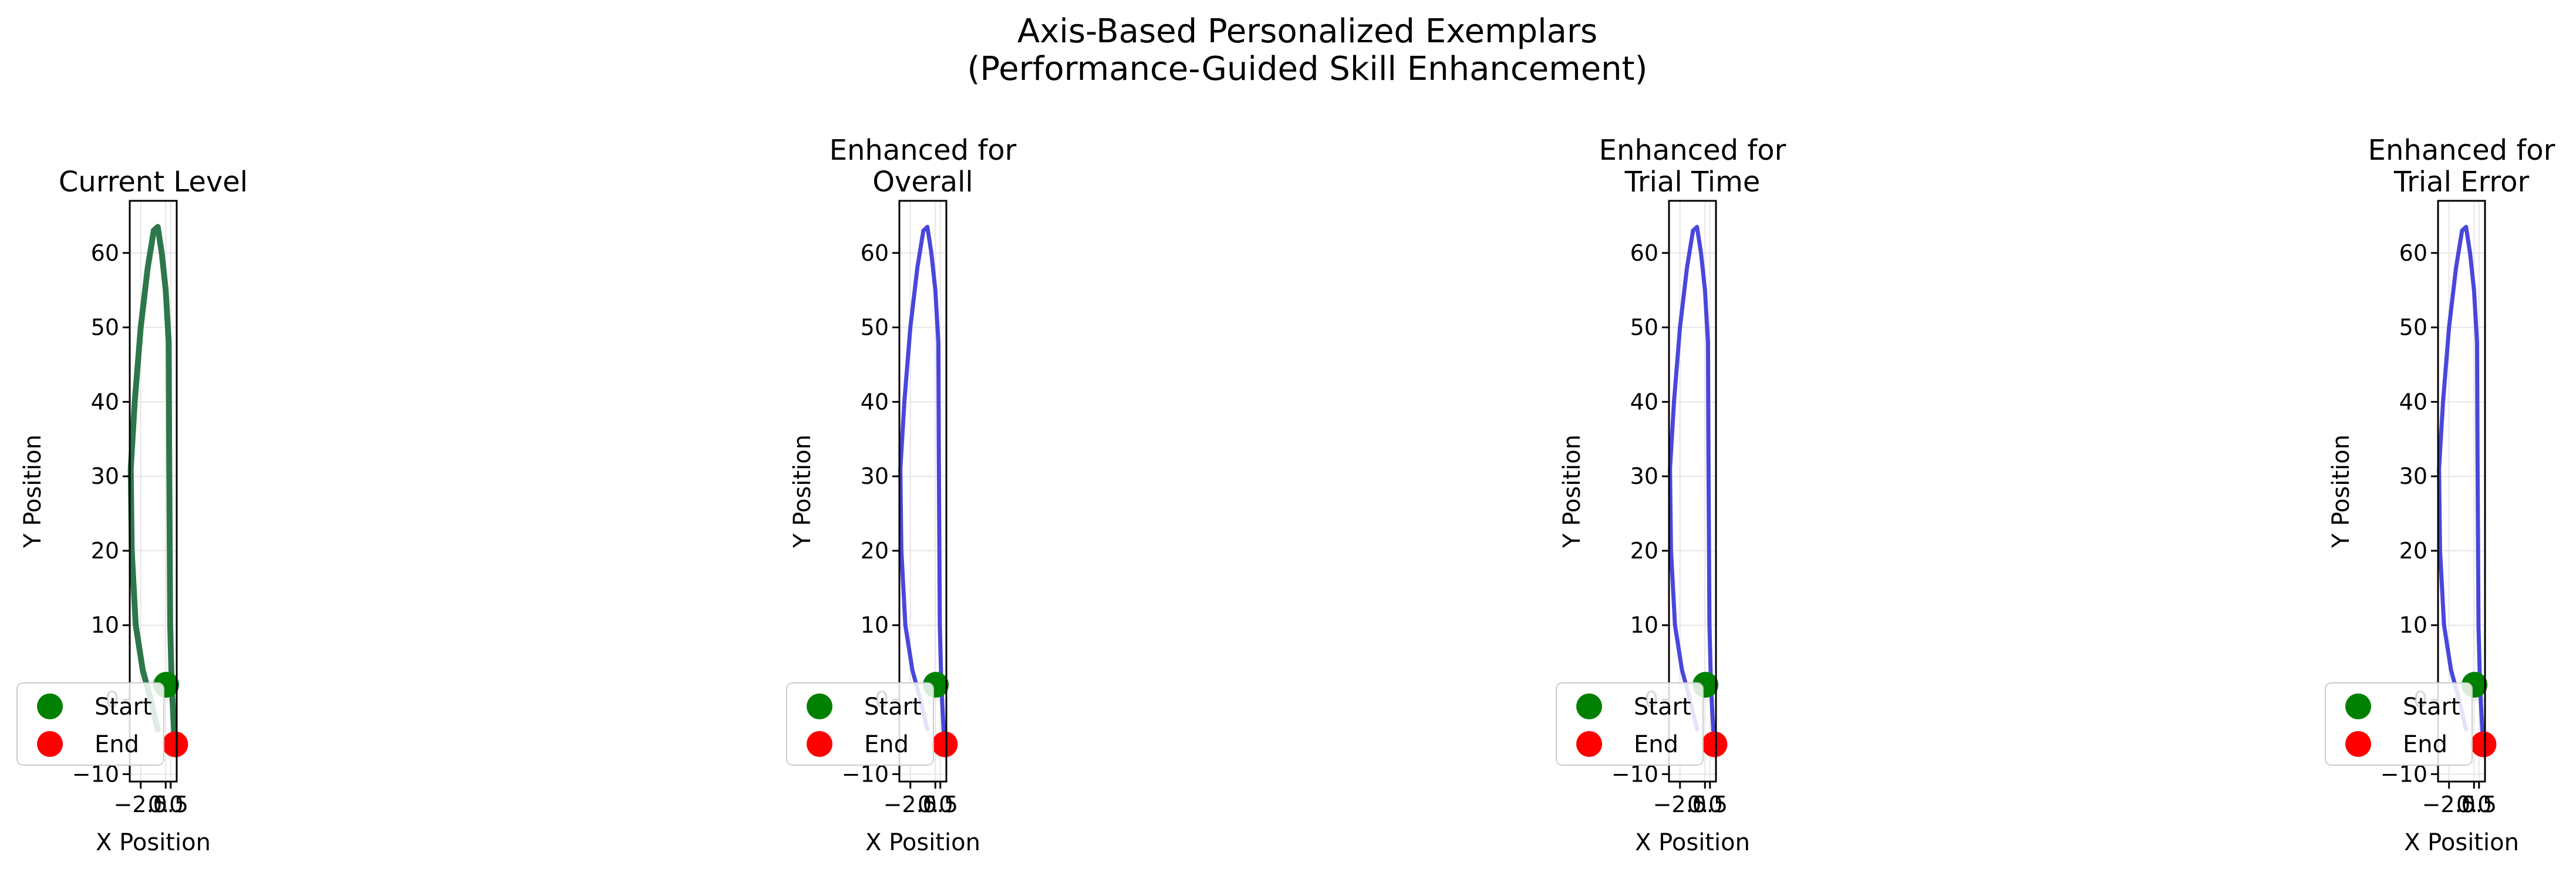 The height and width of the screenshot is (872, 2576). What do you see at coordinates (922, 182) in the screenshot?
I see `subplot-title-line: Overall` at bounding box center [922, 182].